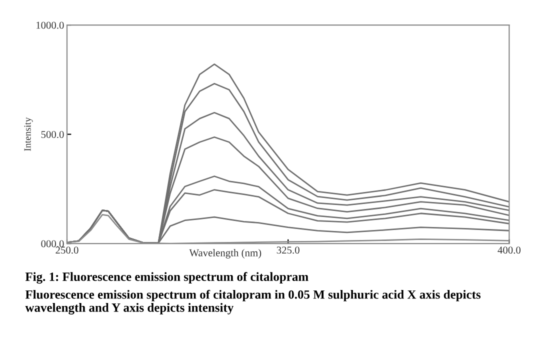  Describe the element at coordinates (166, 278) in the screenshot. I see `text: Fig. 1: Fluorescence emission spectrum of citalopram` at that location.